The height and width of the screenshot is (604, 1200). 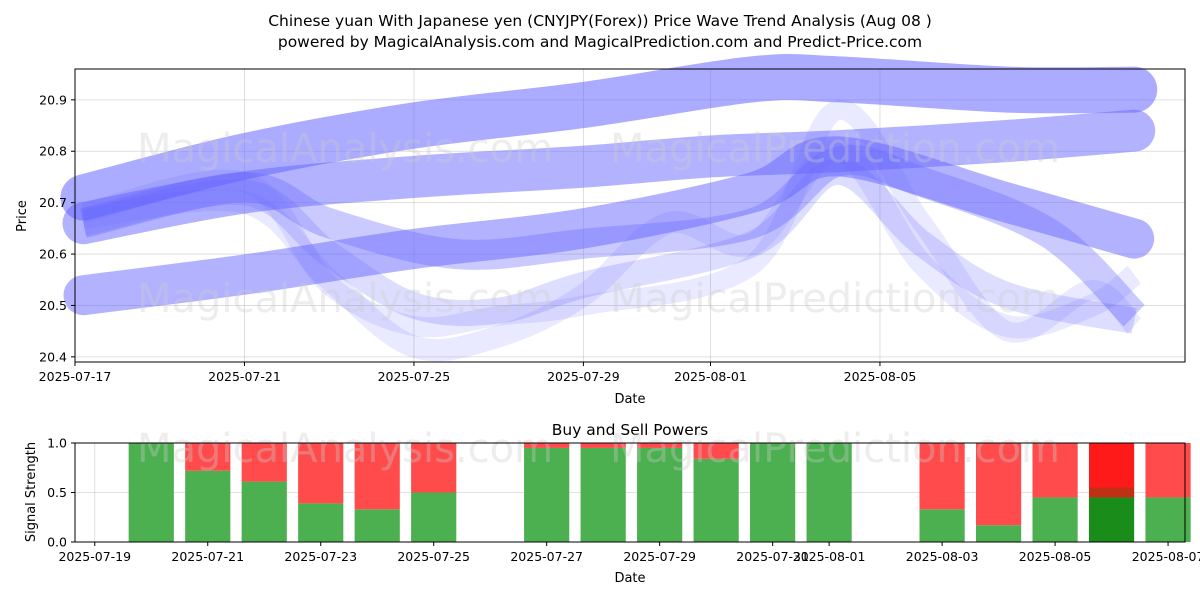 What do you see at coordinates (942, 556) in the screenshot?
I see `signal-x-tick-label: 2025-08-03` at bounding box center [942, 556].